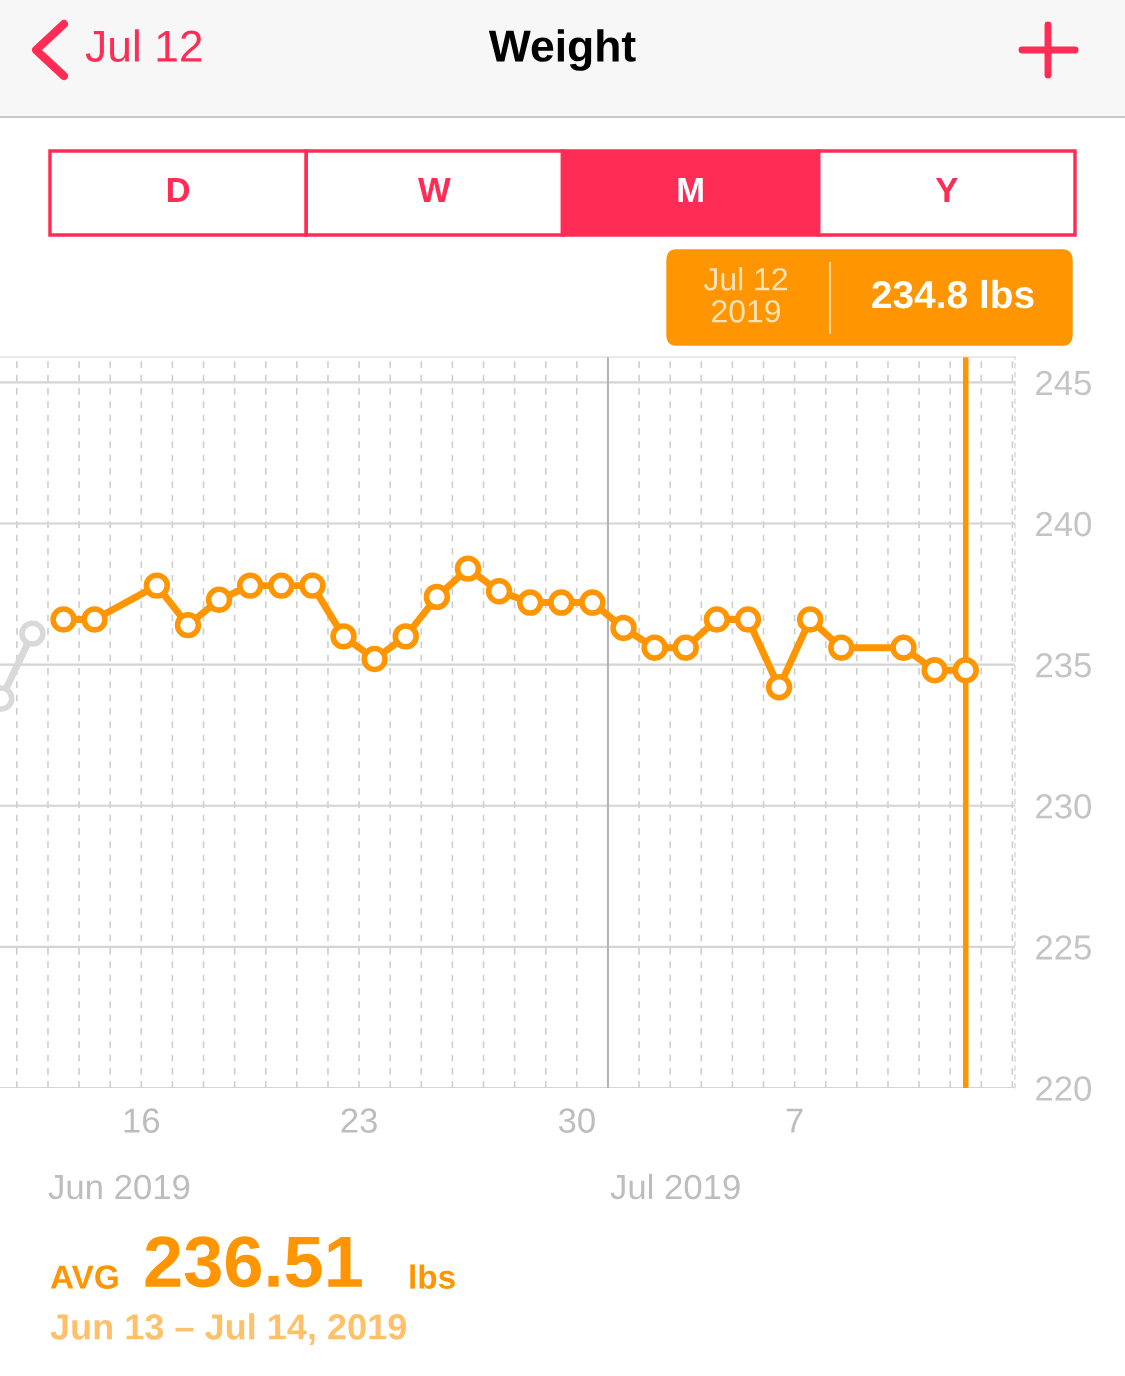 The width and height of the screenshot is (1125, 1376). Describe the element at coordinates (142, 1120) in the screenshot. I see `x-tick-label: 16` at that location.